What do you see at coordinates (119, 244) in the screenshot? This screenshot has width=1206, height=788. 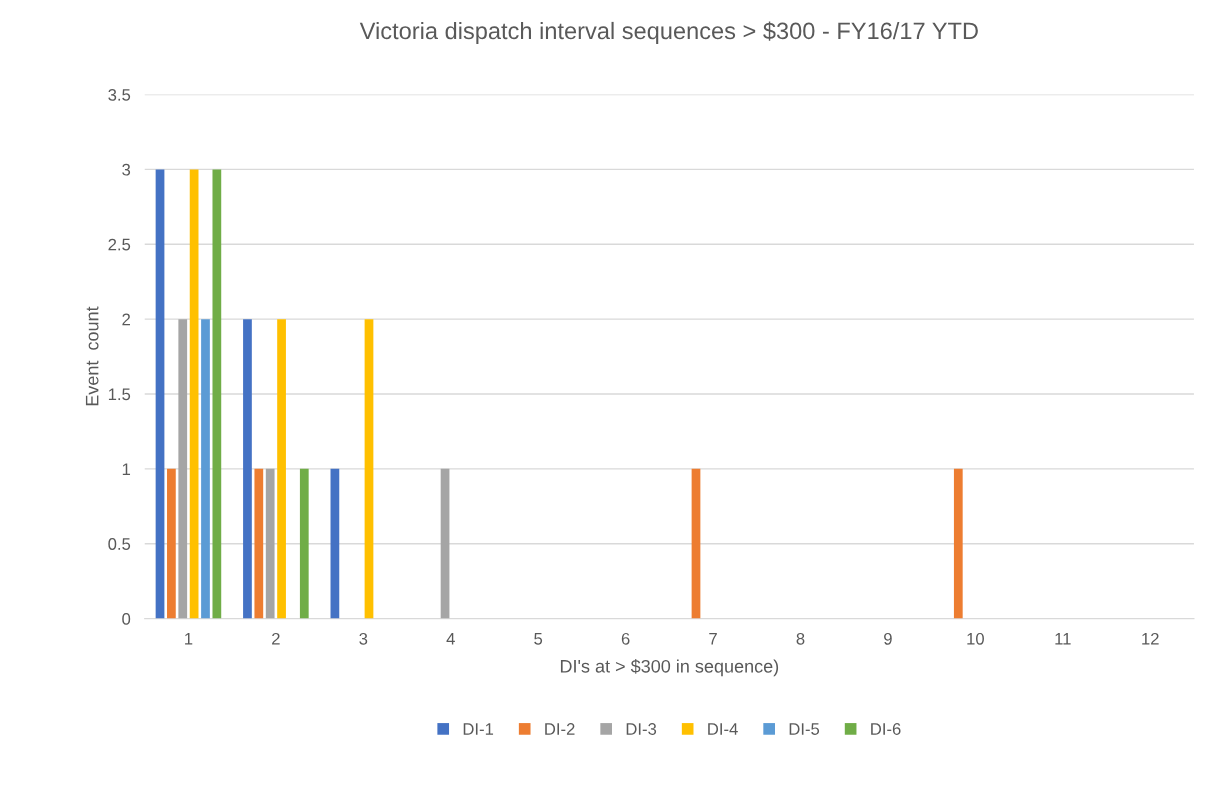 I see `y-tick-label: 2.5` at bounding box center [119, 244].